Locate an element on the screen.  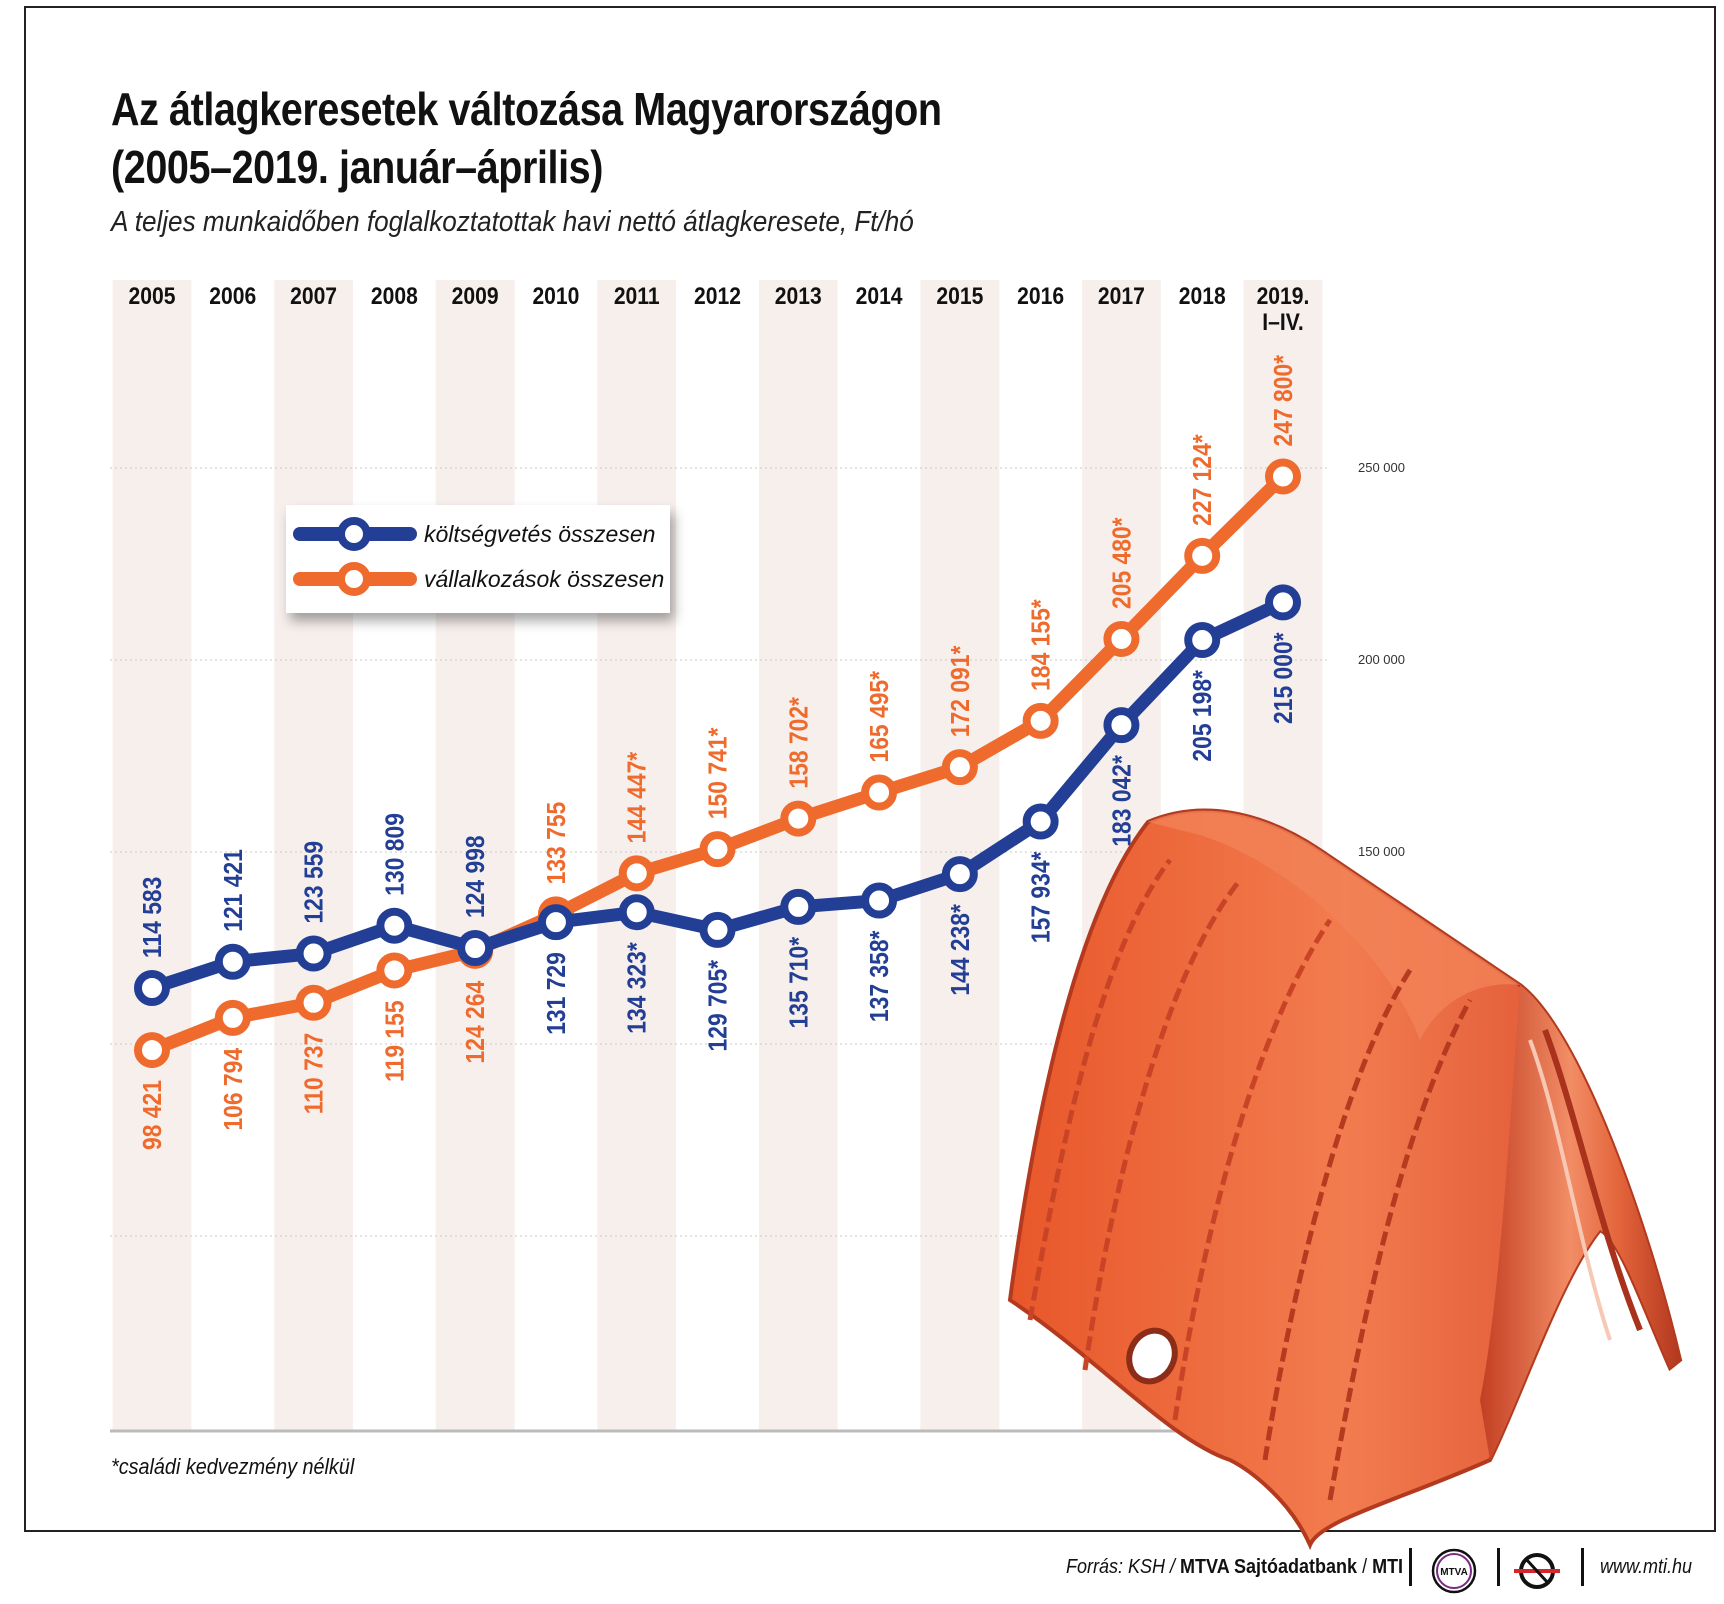
year-label-line: 2012 is located at coordinates (717, 296).